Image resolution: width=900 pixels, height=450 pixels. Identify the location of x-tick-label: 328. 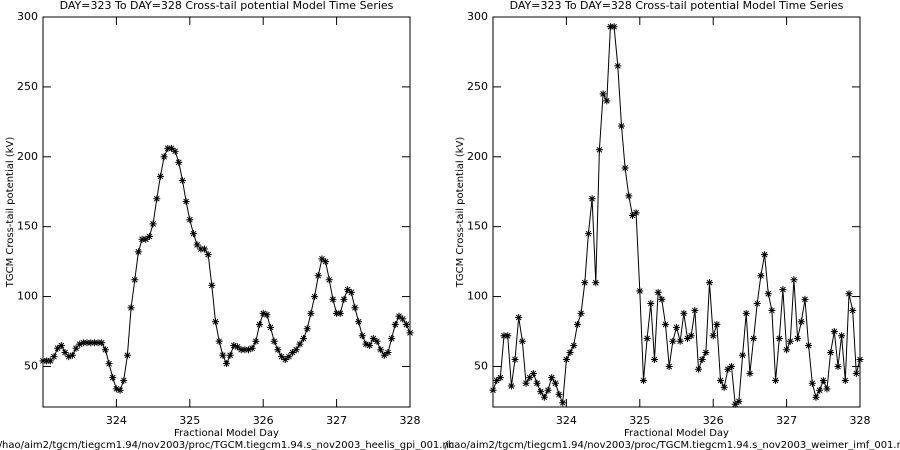
(410, 420).